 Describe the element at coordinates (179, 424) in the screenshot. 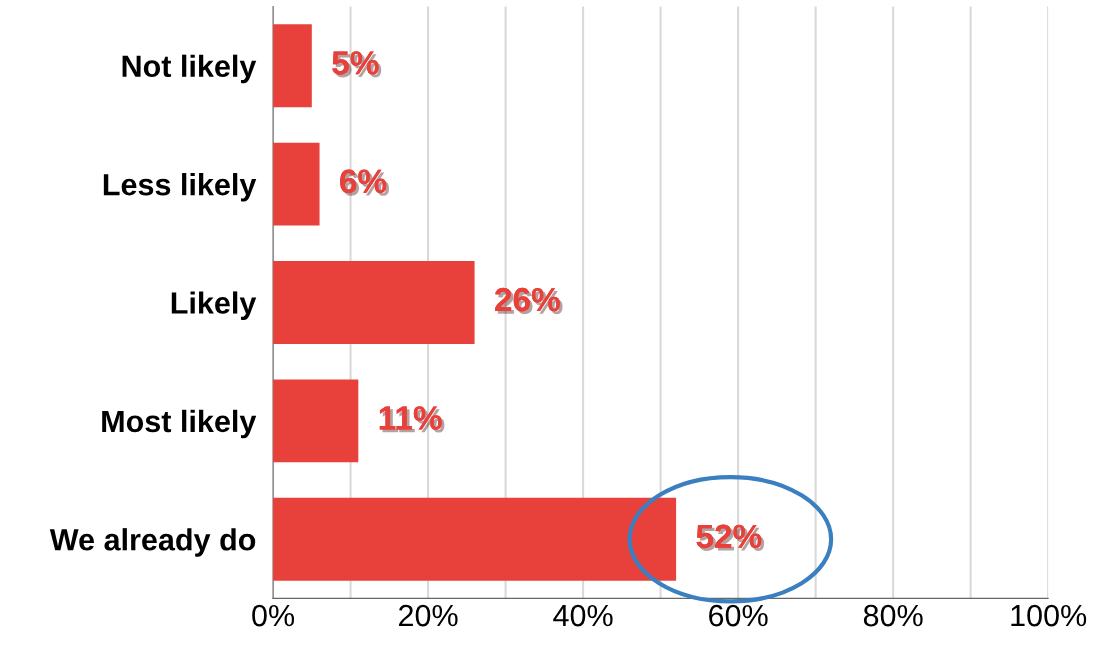

I see `y-tick-label: Most likely` at that location.